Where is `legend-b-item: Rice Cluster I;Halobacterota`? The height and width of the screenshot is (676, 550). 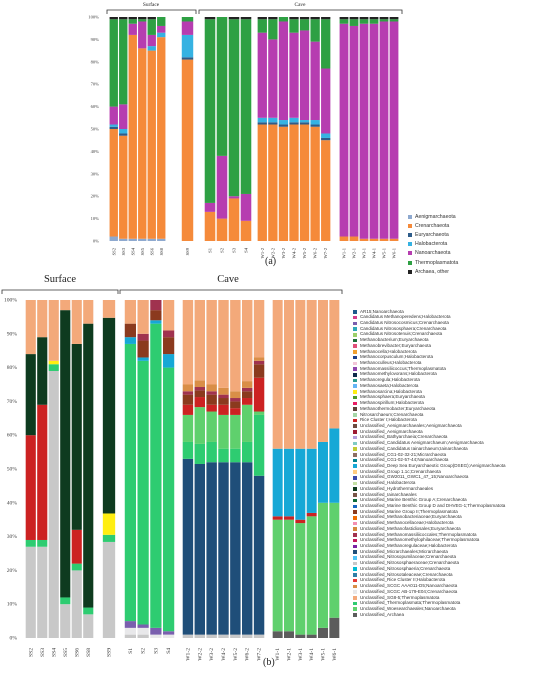 legend-b-item: Rice Cluster I;Halobacterota is located at coordinates (429, 421).